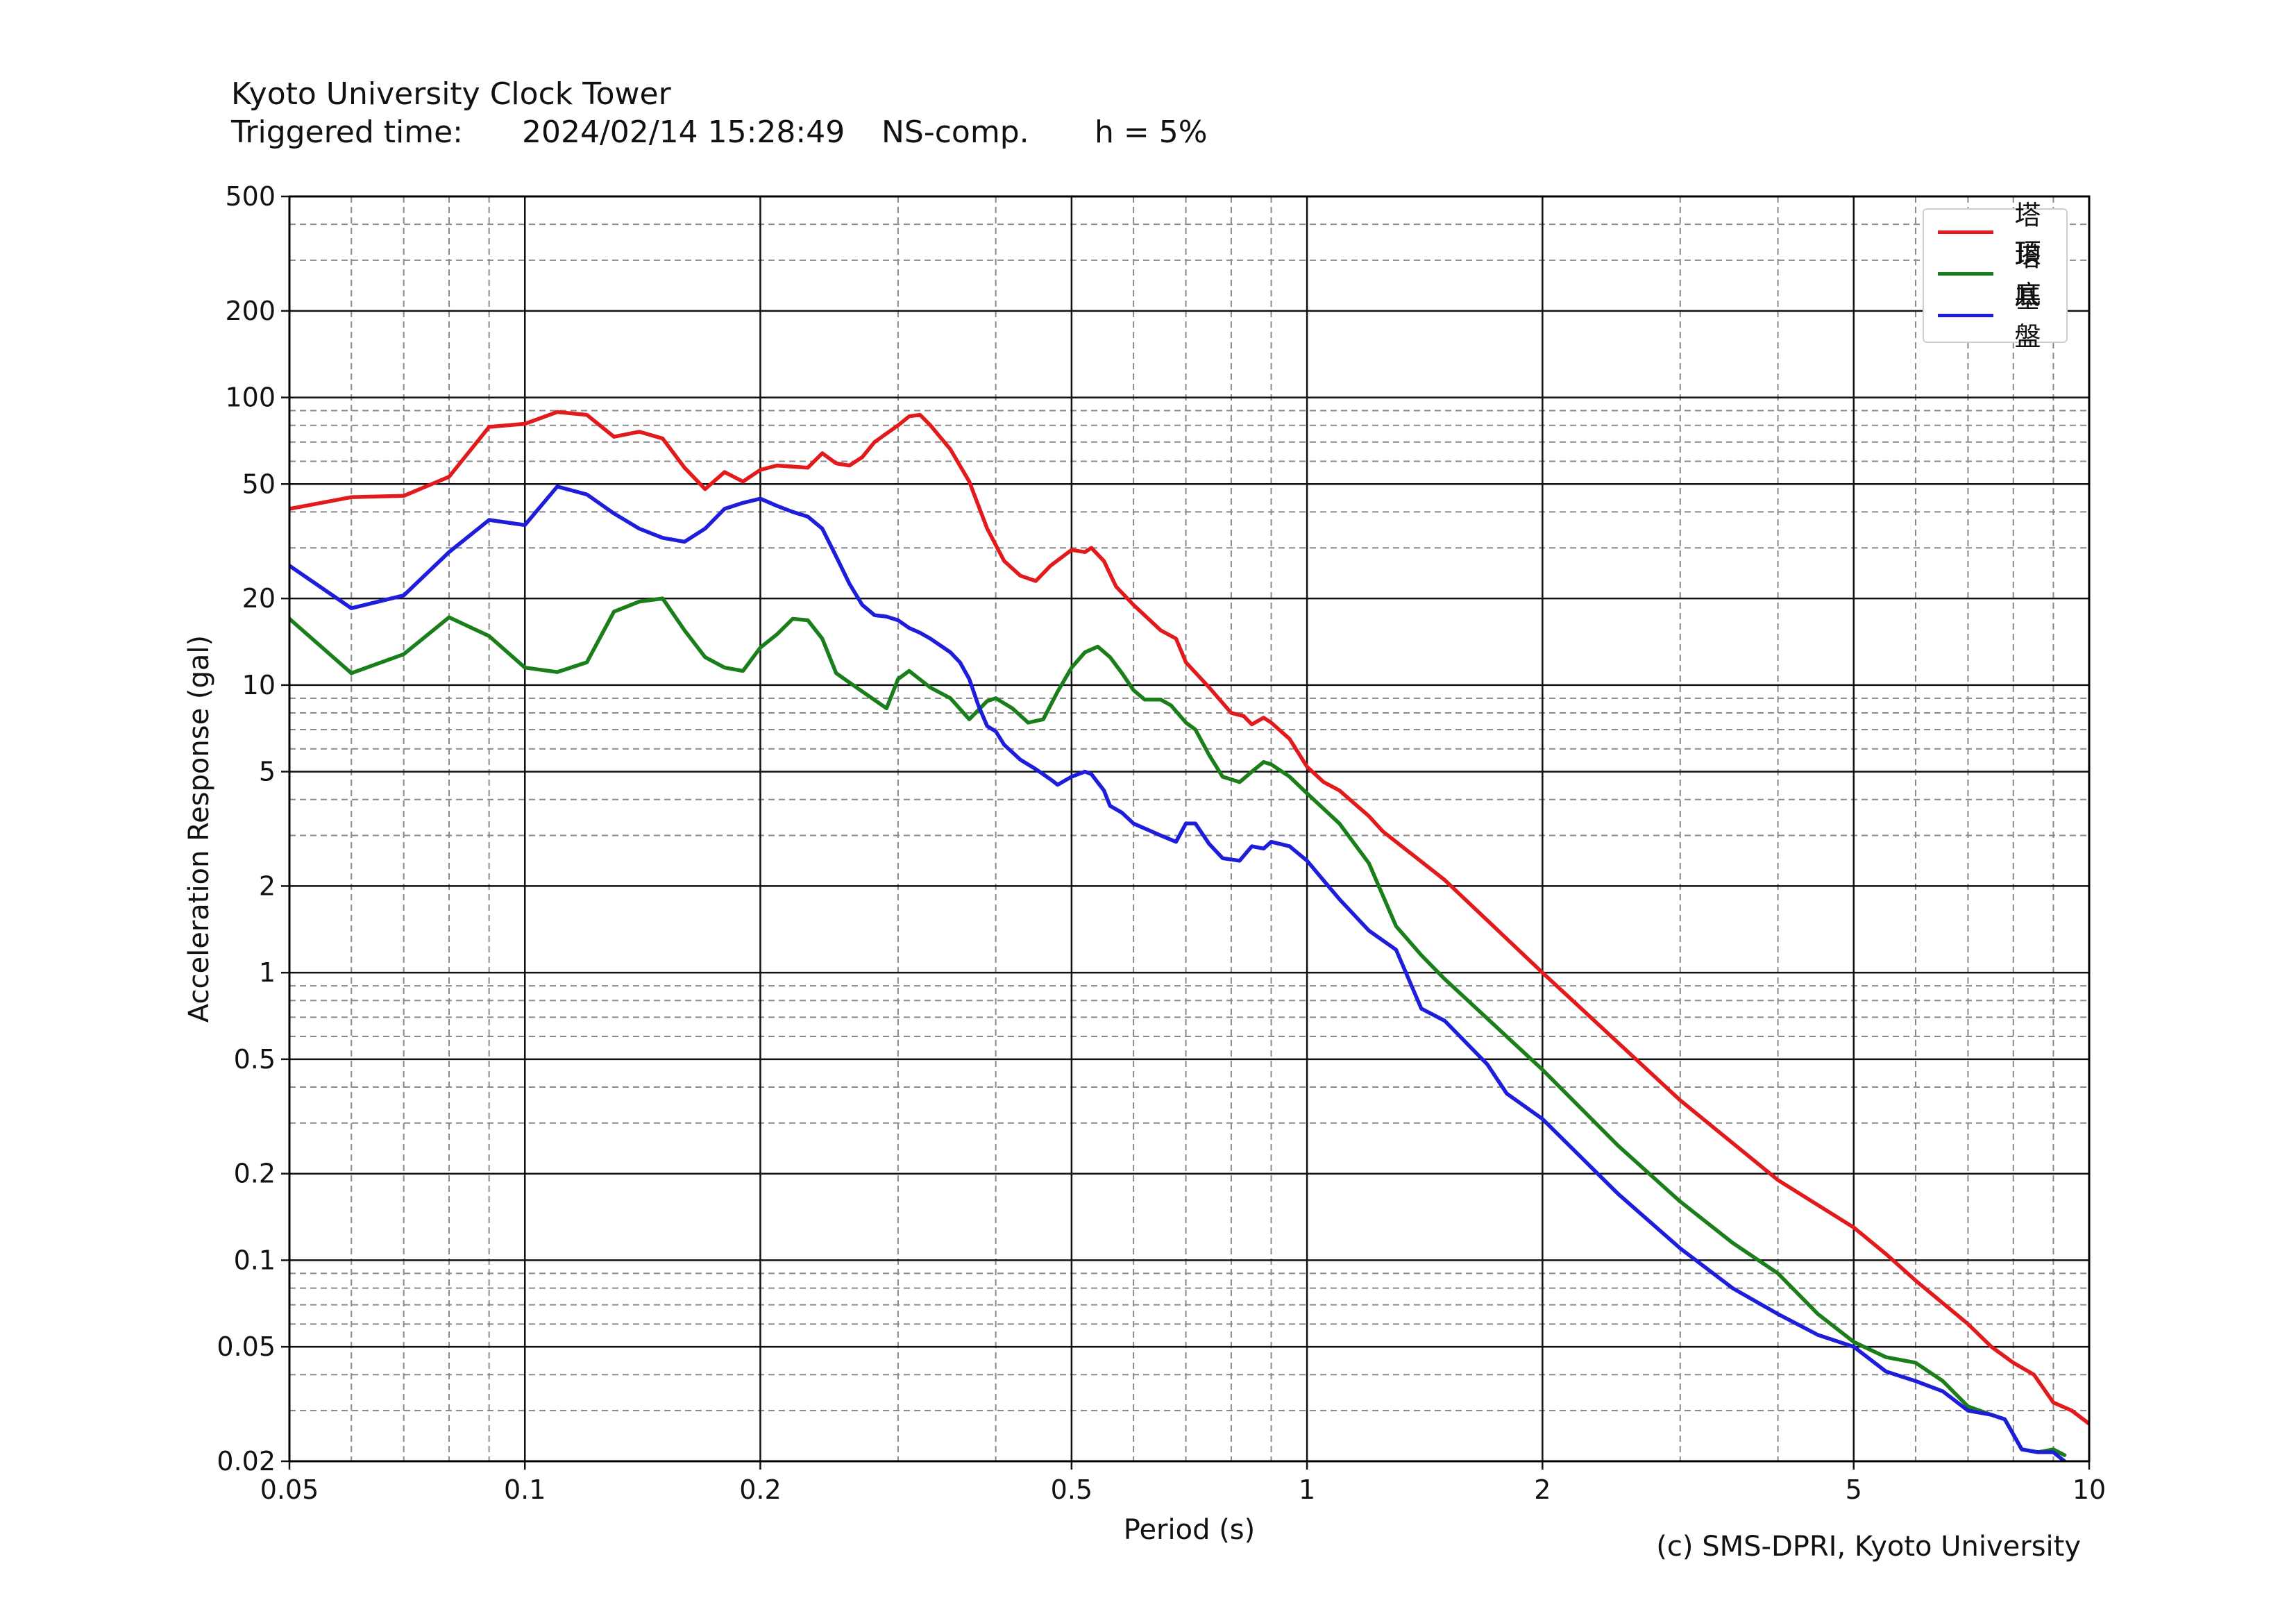 This screenshot has height=1623, width=2296. What do you see at coordinates (1190, 1530) in the screenshot?
I see `x-axis-label: Period (s)` at bounding box center [1190, 1530].